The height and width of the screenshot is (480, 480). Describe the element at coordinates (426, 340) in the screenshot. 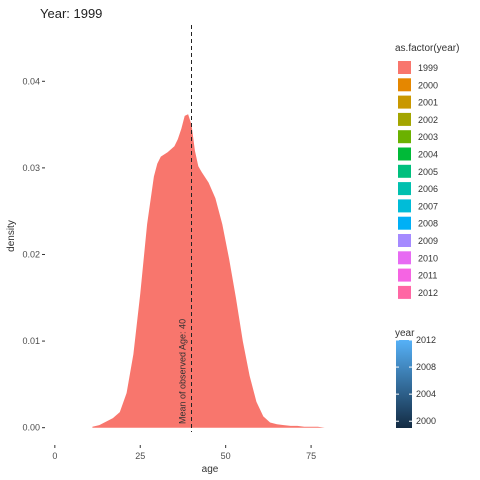

I see `colorbar-label-2012: 2012` at that location.